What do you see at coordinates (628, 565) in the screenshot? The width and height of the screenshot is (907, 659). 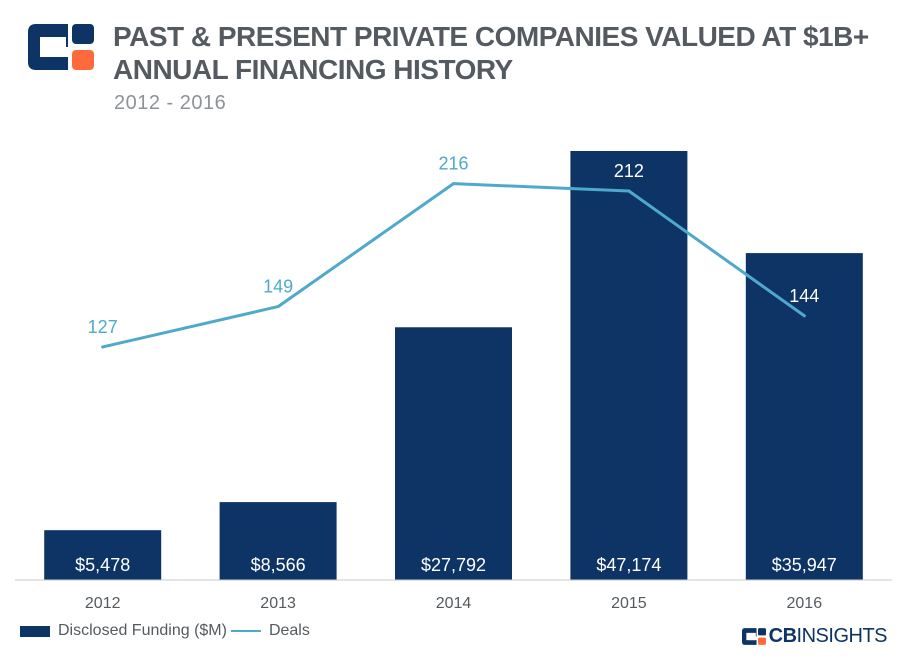 I see `bar-value-label: $47,174` at bounding box center [628, 565].